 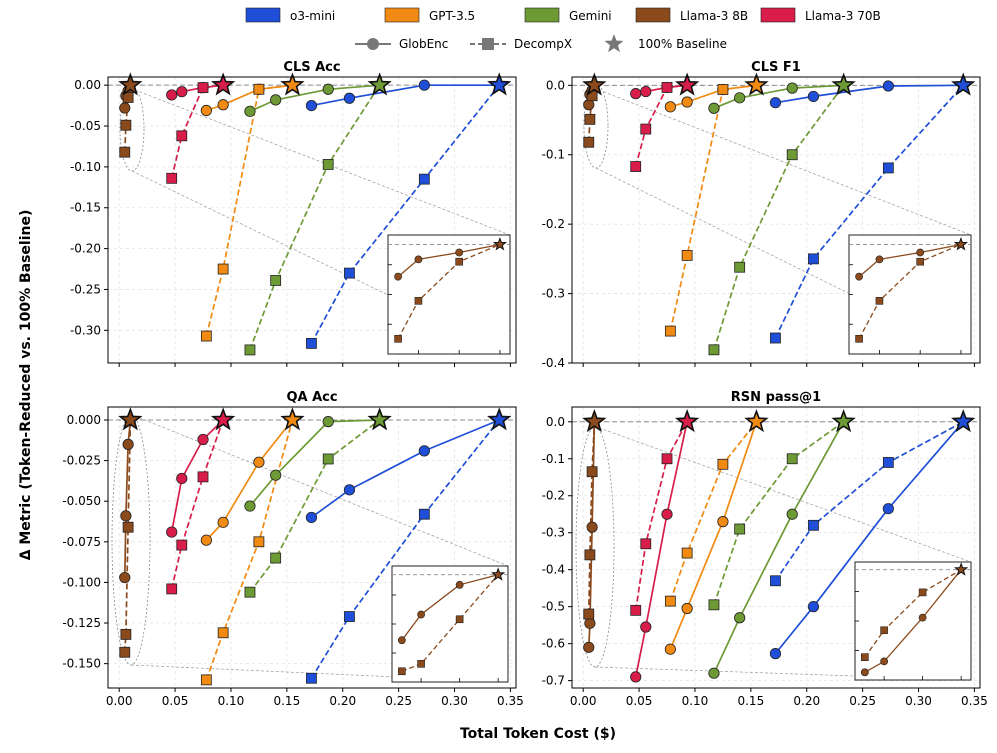 I want to click on series-line-GPT-3.5-GlobEnc, so click(x=249, y=98).